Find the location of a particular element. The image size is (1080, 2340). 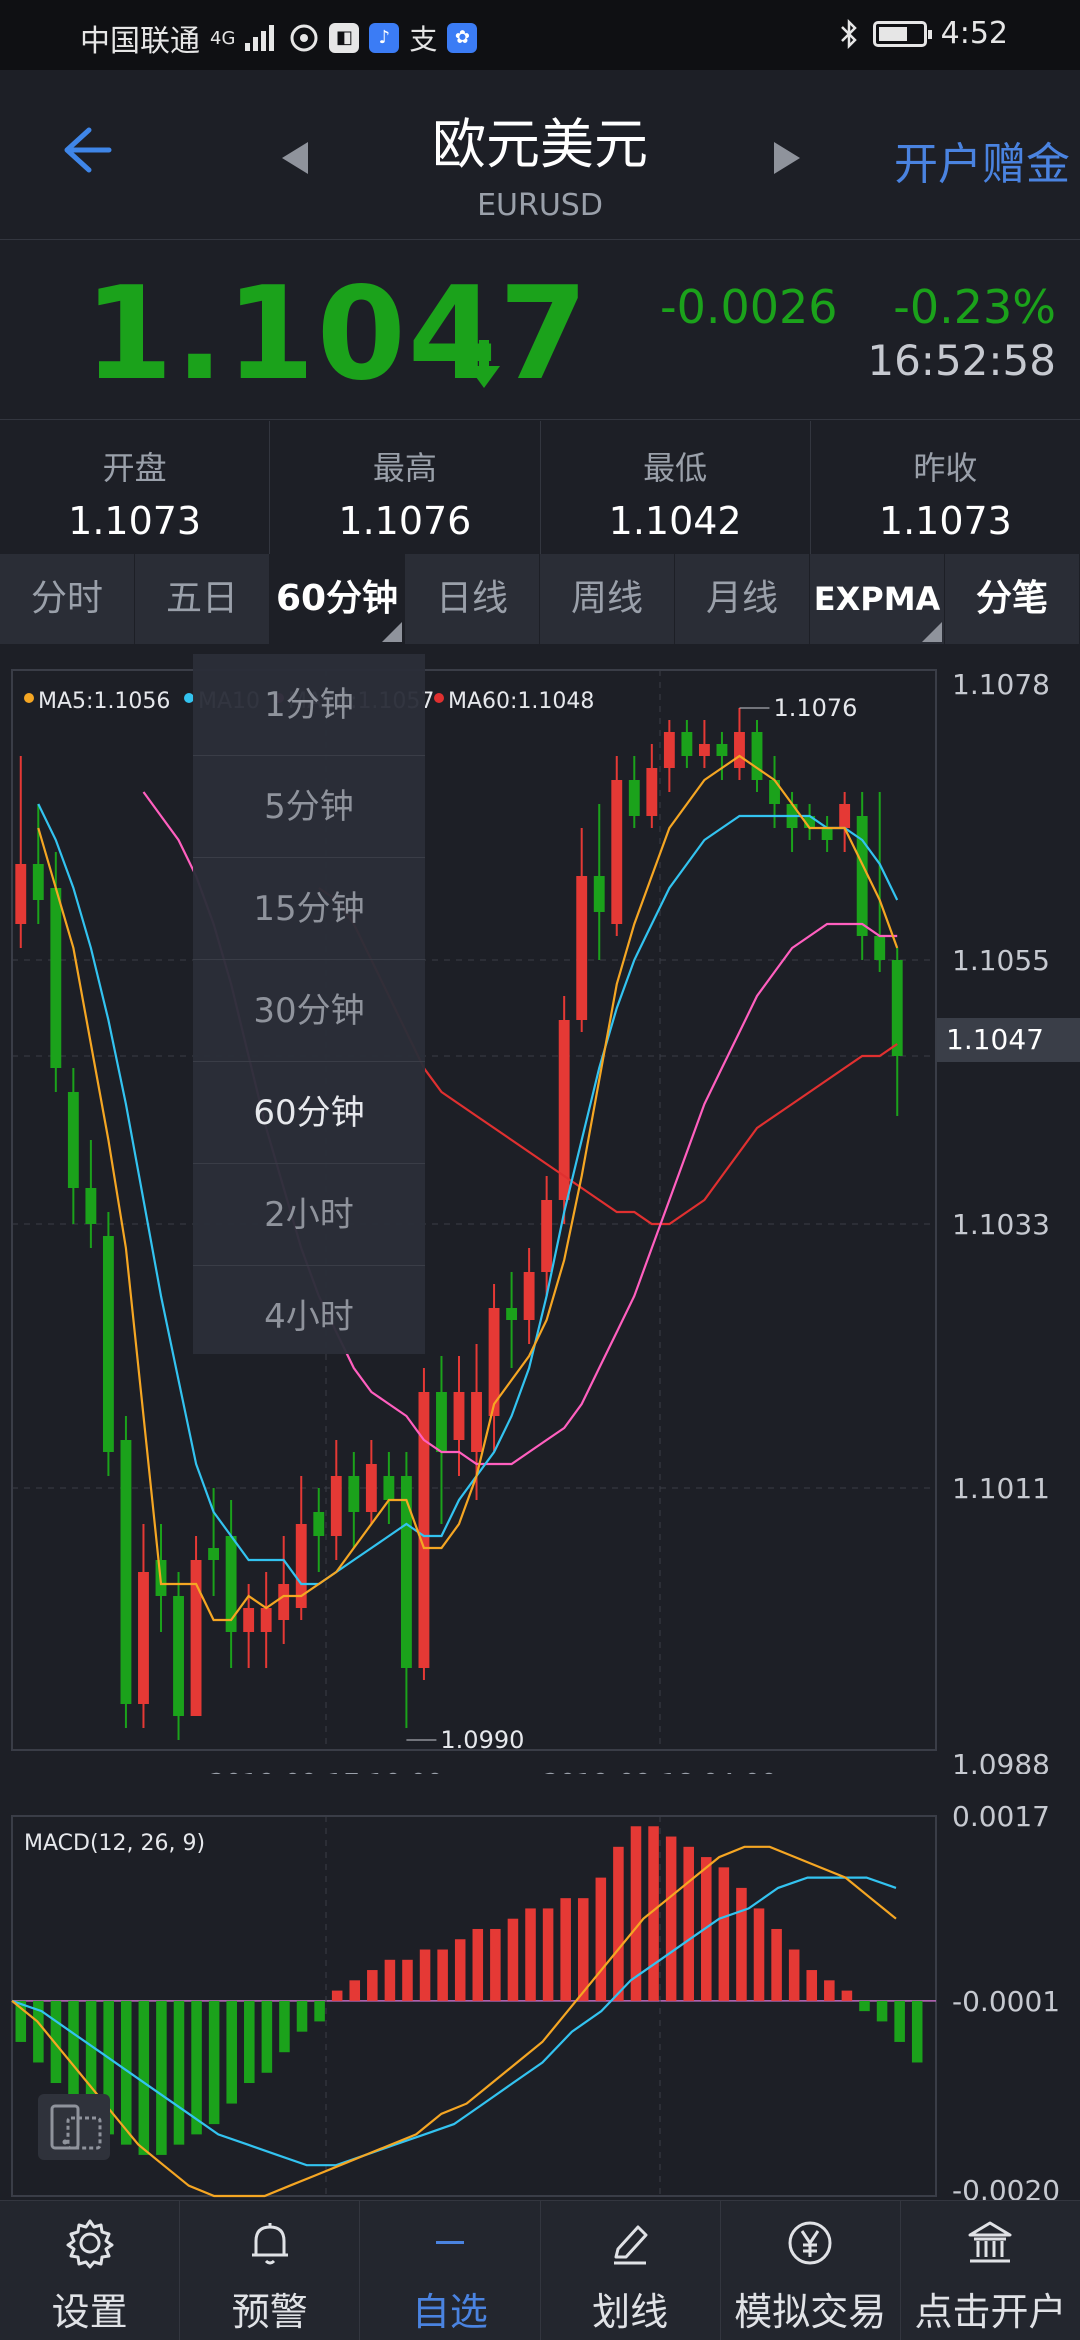

dropdown-item-5min: 5分钟 is located at coordinates (309, 807).